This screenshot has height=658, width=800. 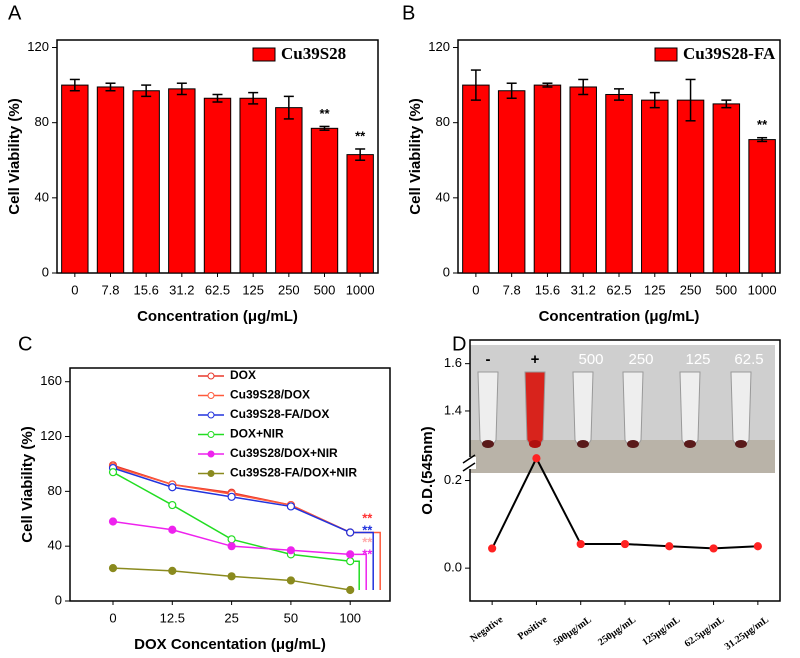 What do you see at coordinates (293, 473) in the screenshot?
I see `legend-label: Cu39S28-FA/DOX+NIR` at bounding box center [293, 473].